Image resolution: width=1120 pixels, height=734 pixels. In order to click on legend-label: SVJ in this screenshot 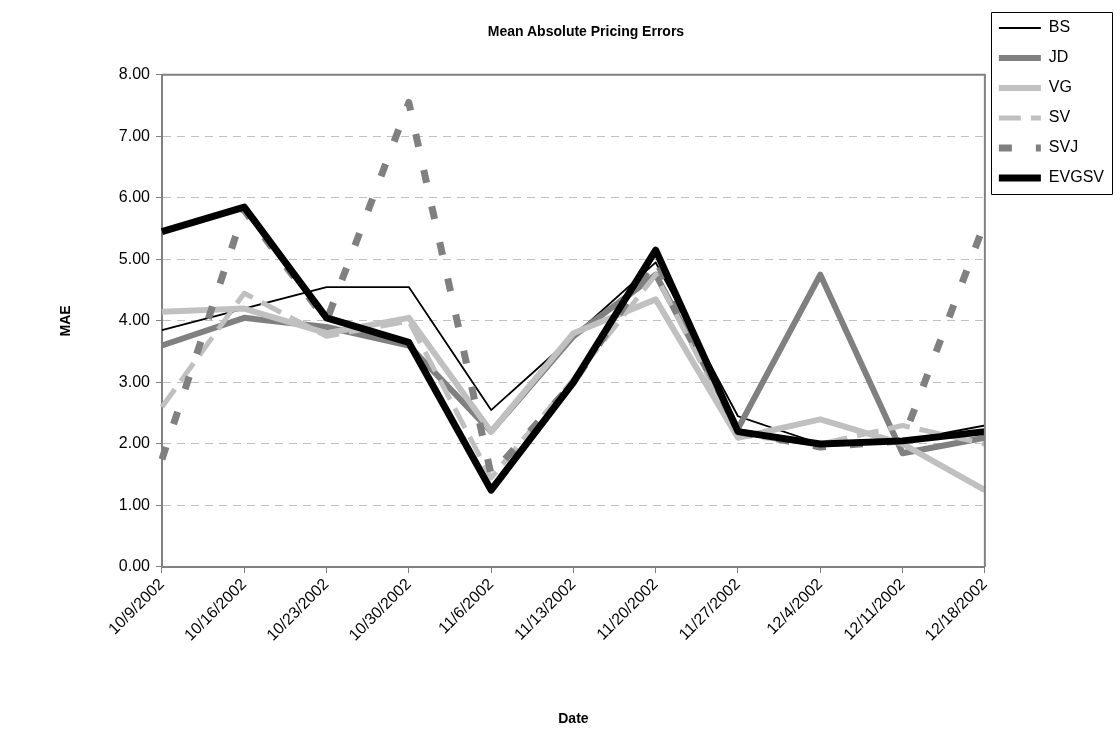, I will do `click(1063, 147)`.